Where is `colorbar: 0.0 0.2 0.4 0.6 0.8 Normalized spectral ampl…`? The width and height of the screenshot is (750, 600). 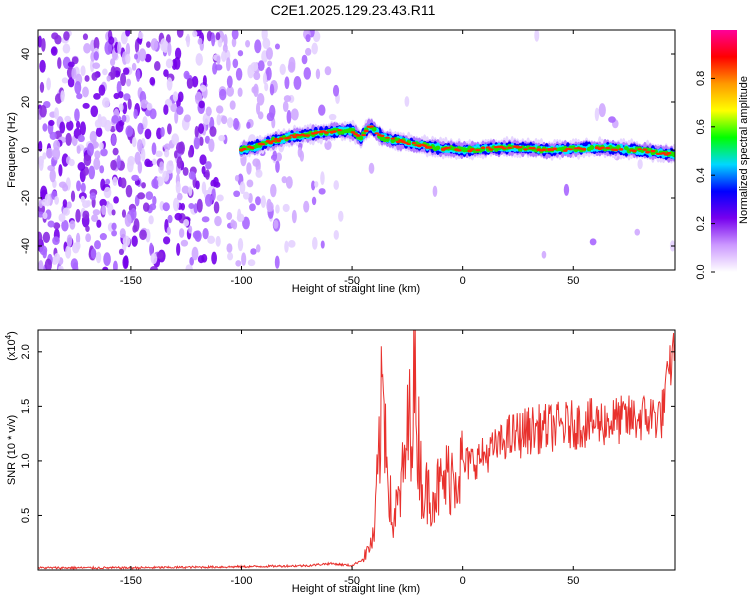
colorbar: 0.0 0.2 0.4 0.6 0.8 Normalized spectral ampl… is located at coordinates (722, 155).